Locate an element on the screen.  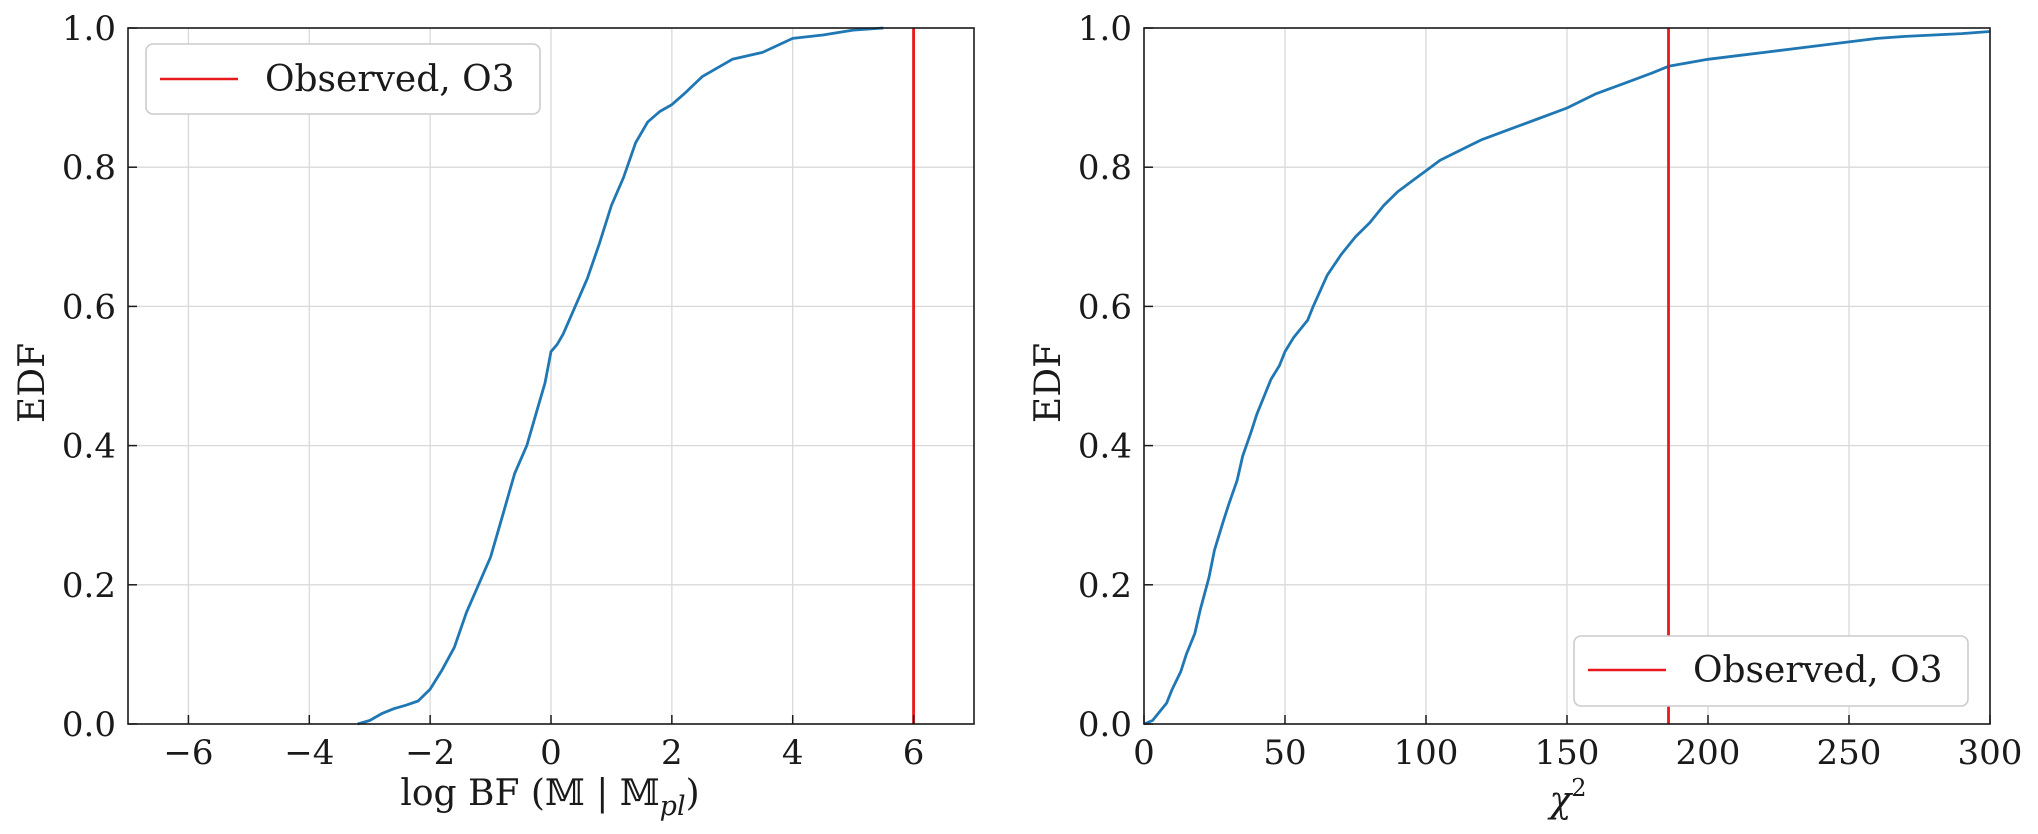
right-y-tick-label: 0.8 is located at coordinates (1105, 168).